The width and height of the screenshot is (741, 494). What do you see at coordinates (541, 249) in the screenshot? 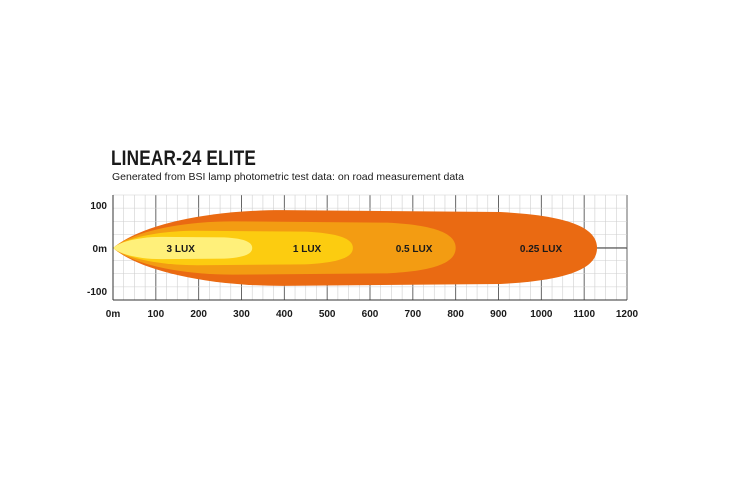
I see `zone-label: 0.25 LUX` at bounding box center [541, 249].